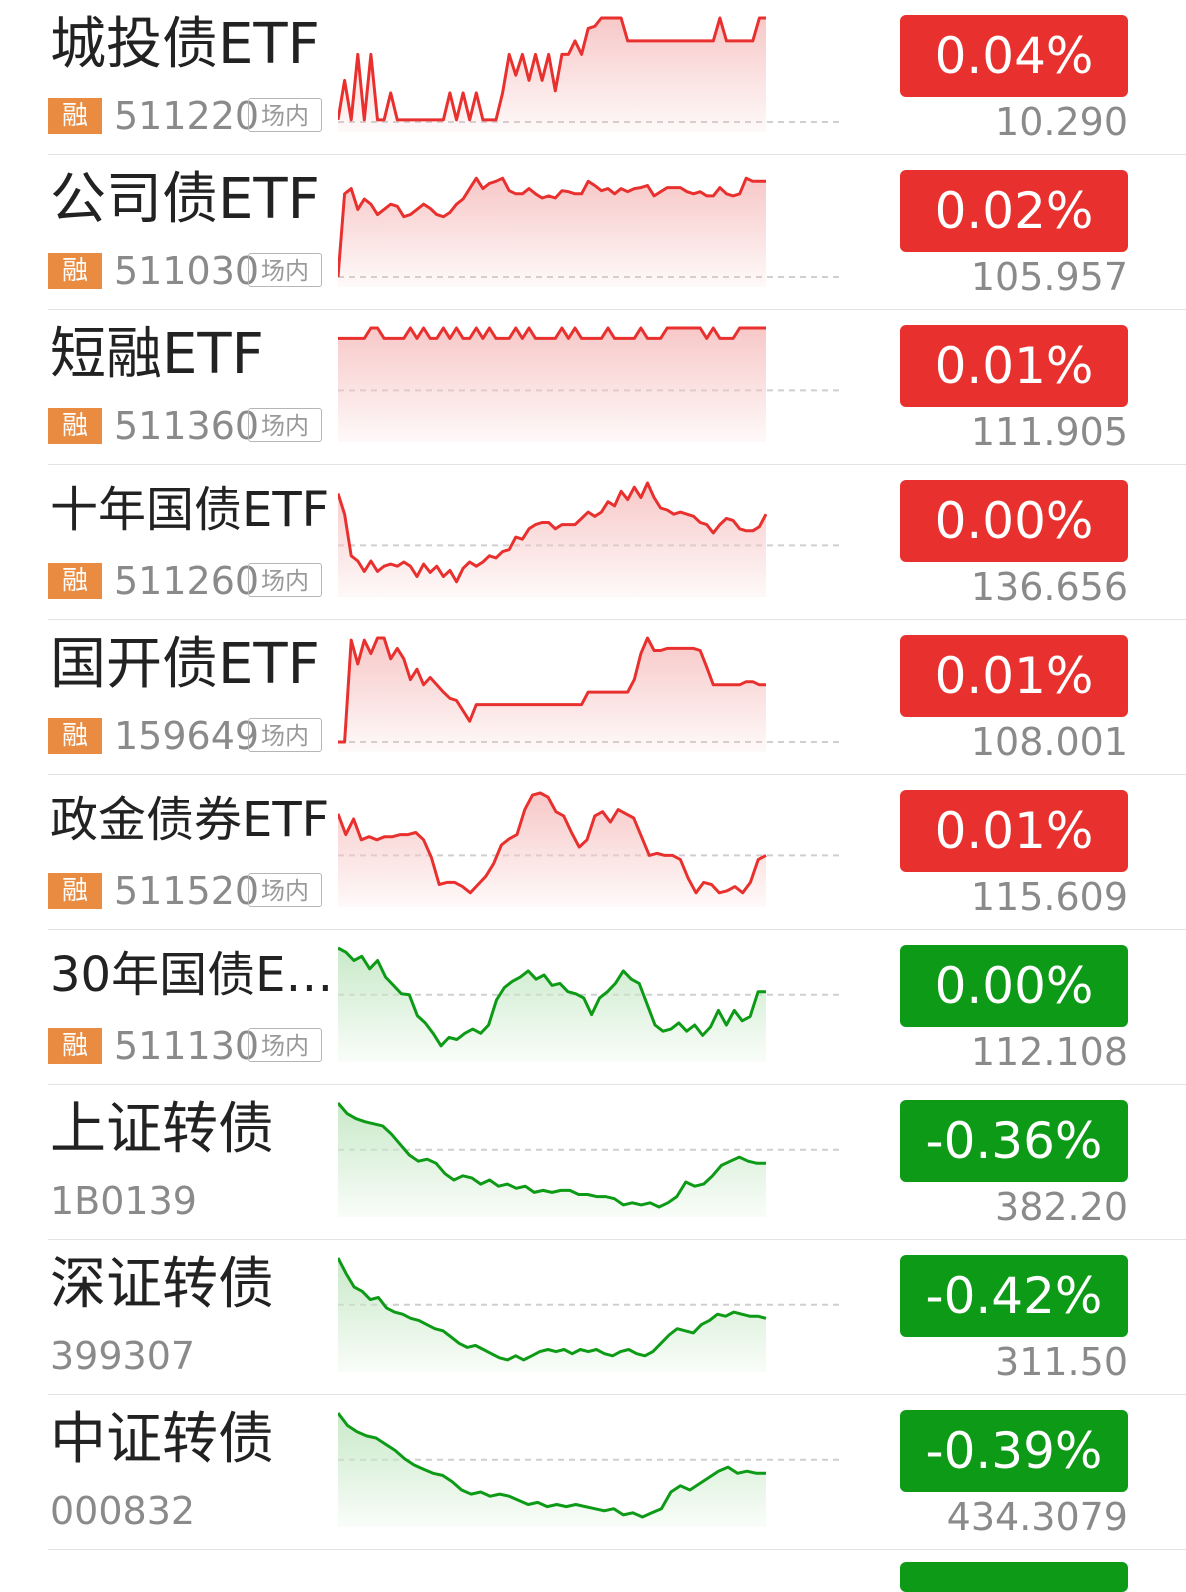 The image size is (1186, 1592). What do you see at coordinates (123, 1511) in the screenshot?
I see `security-code: 000832` at bounding box center [123, 1511].